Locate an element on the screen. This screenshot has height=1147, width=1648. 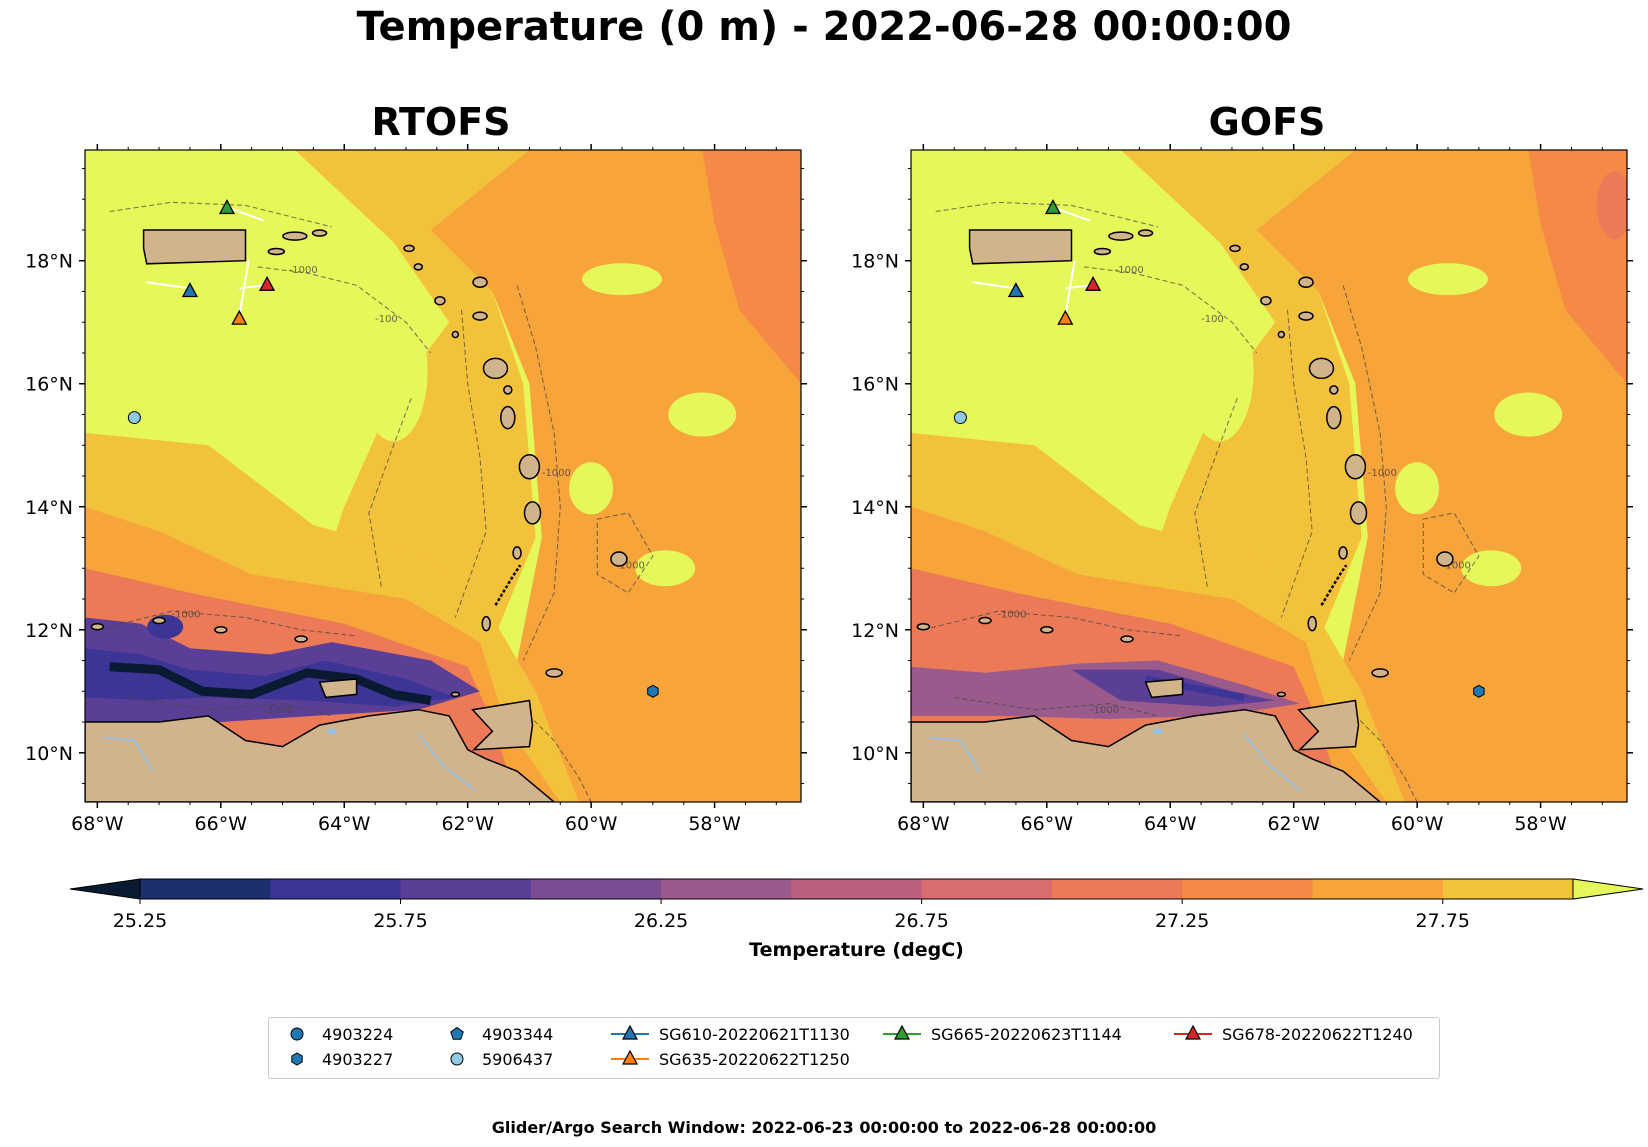
y-tick-label: 12°N is located at coordinates (49, 631).